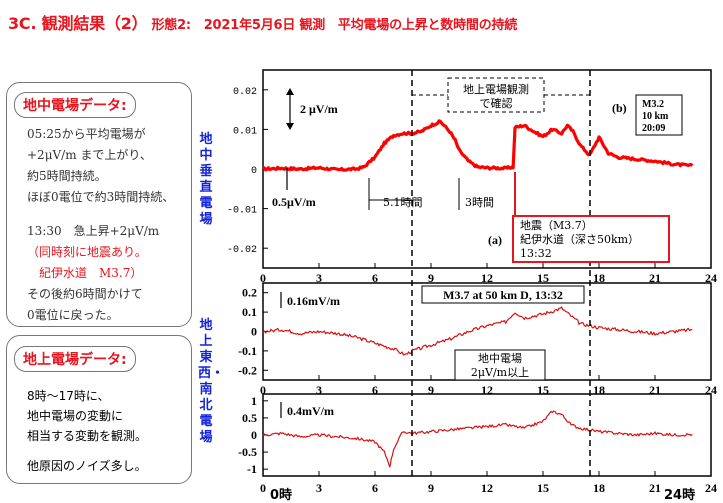 This screenshot has height=503, width=723. I want to click on mid-eq-label: M3.7 at 50 km D, 13:32, so click(503, 295).